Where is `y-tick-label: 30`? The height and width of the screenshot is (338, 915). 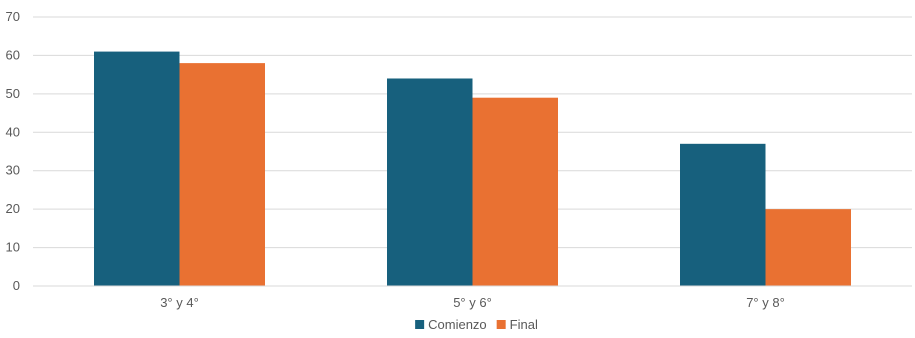
y-tick-label: 30 is located at coordinates (13, 170).